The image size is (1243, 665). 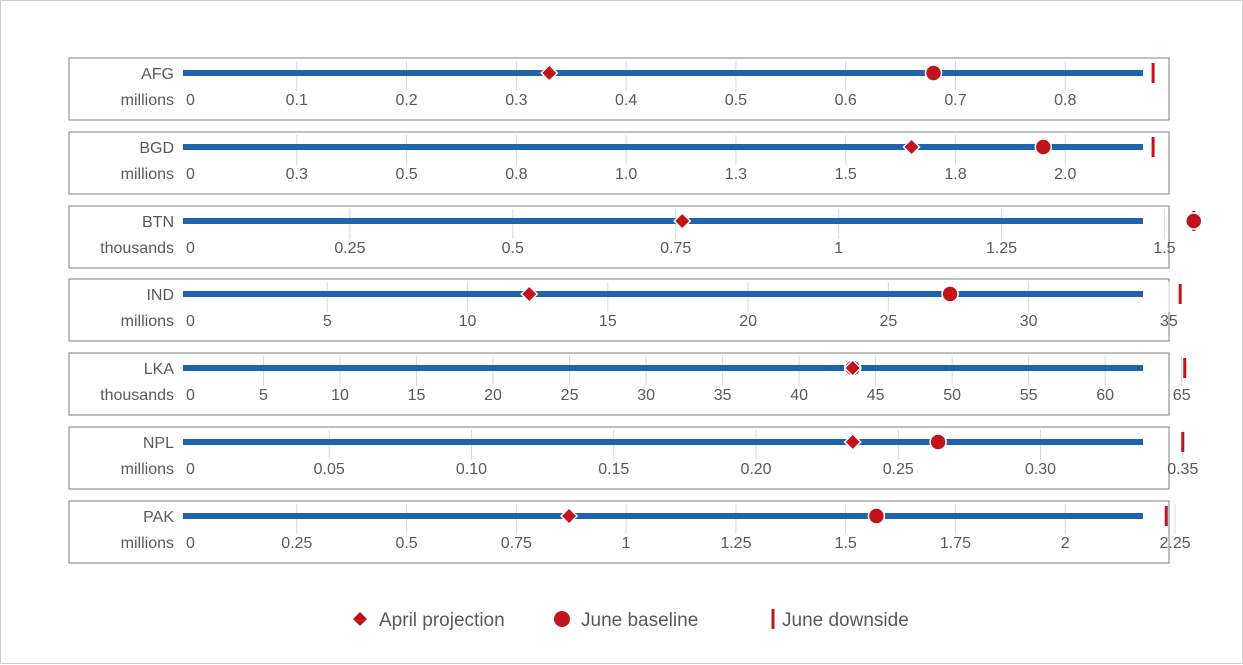 I want to click on panel-lka: 0 5 10 15 20 25 30 35 40 45 50 55 60 65 LKA thousands, so click(x=630, y=384).